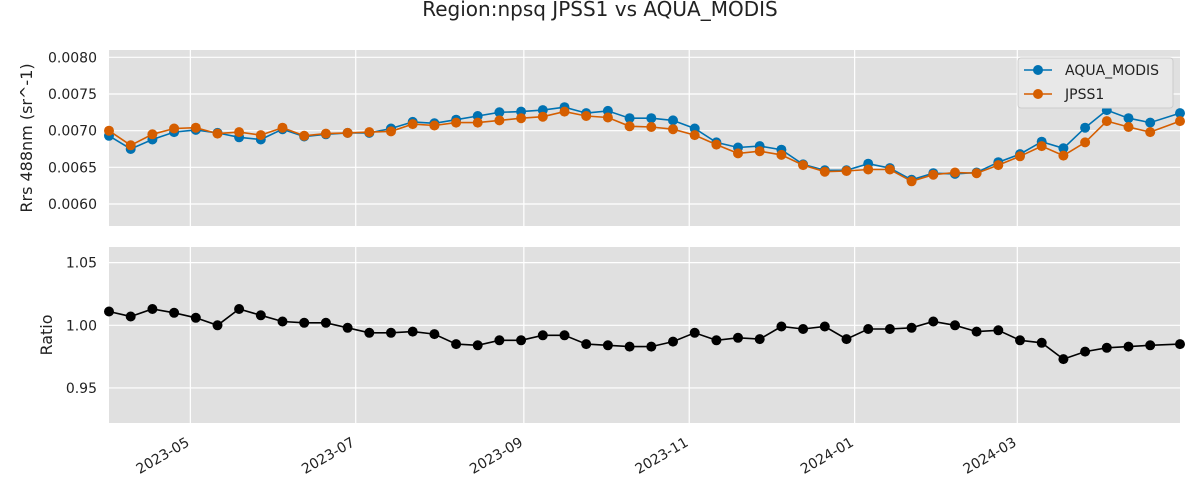 This screenshot has width=1200, height=500. Describe the element at coordinates (72, 58) in the screenshot. I see `top-y-tick-label: 0.0080` at that location.